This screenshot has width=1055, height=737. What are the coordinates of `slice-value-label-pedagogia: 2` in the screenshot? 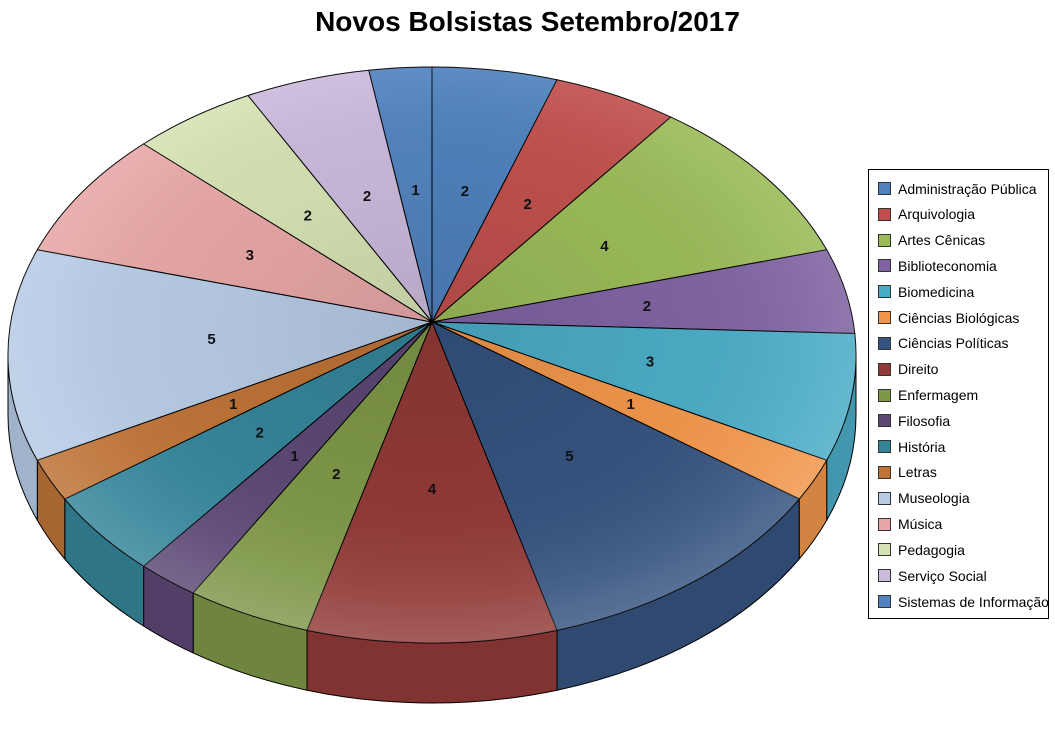 It's located at (308, 215).